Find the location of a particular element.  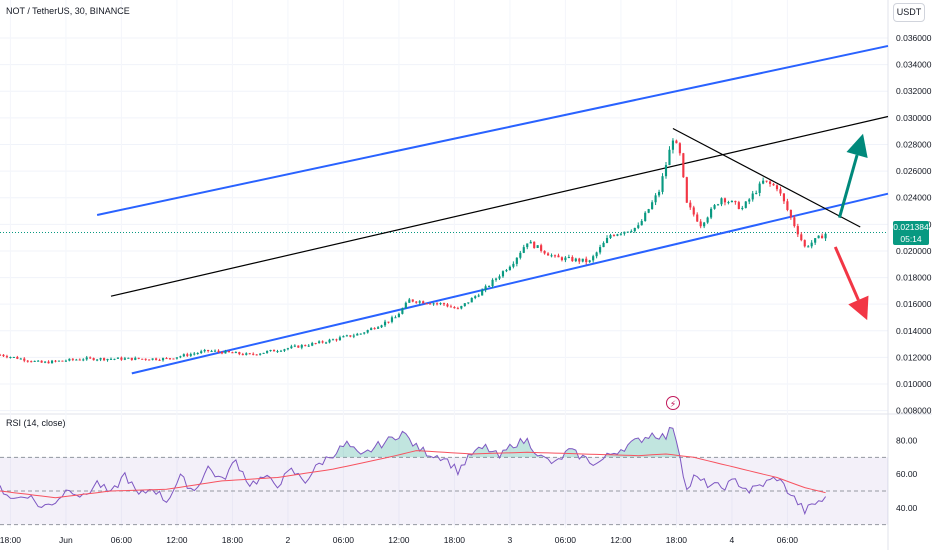

time-tick-label: 2 is located at coordinates (288, 540).